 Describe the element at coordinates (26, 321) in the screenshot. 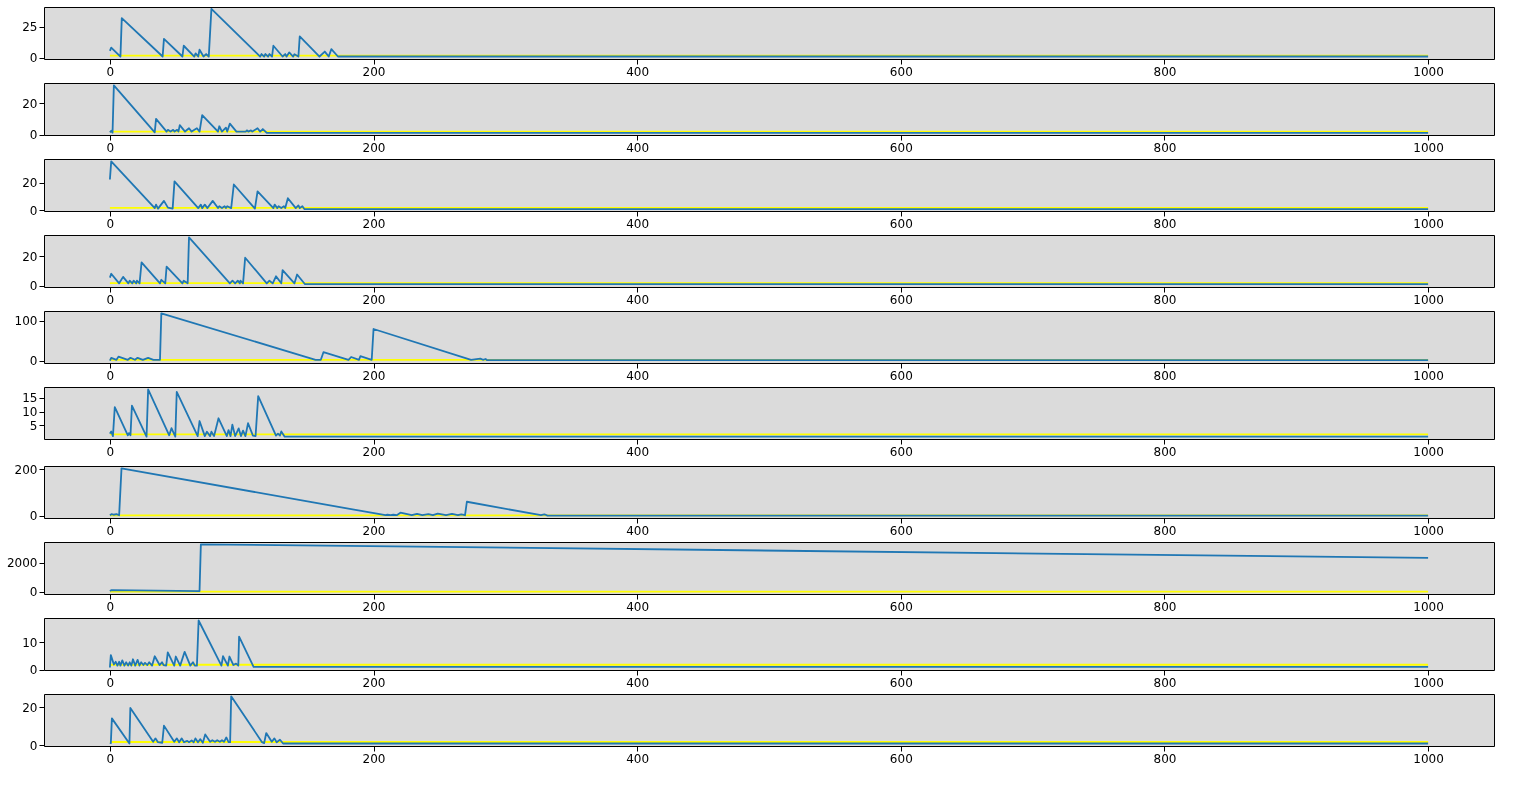

I see `y-tick-label: 100` at that location.